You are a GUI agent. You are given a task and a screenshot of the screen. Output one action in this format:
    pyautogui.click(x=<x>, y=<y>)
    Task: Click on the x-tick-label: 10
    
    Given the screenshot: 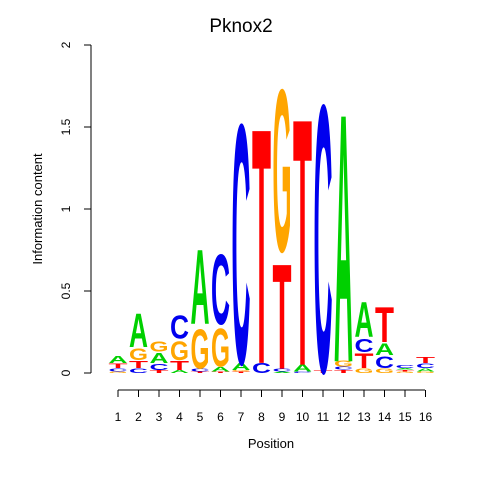 What is the action you would take?
    pyautogui.click(x=303, y=417)
    